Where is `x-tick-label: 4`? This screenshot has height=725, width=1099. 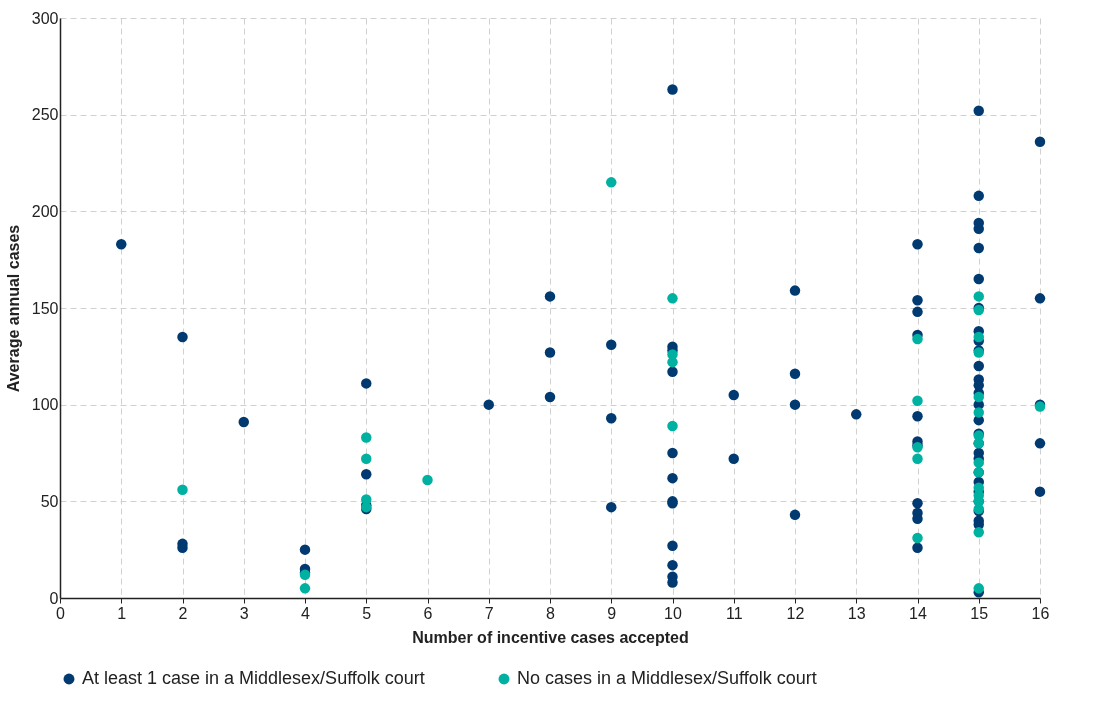 x-tick-label: 4 is located at coordinates (306, 613).